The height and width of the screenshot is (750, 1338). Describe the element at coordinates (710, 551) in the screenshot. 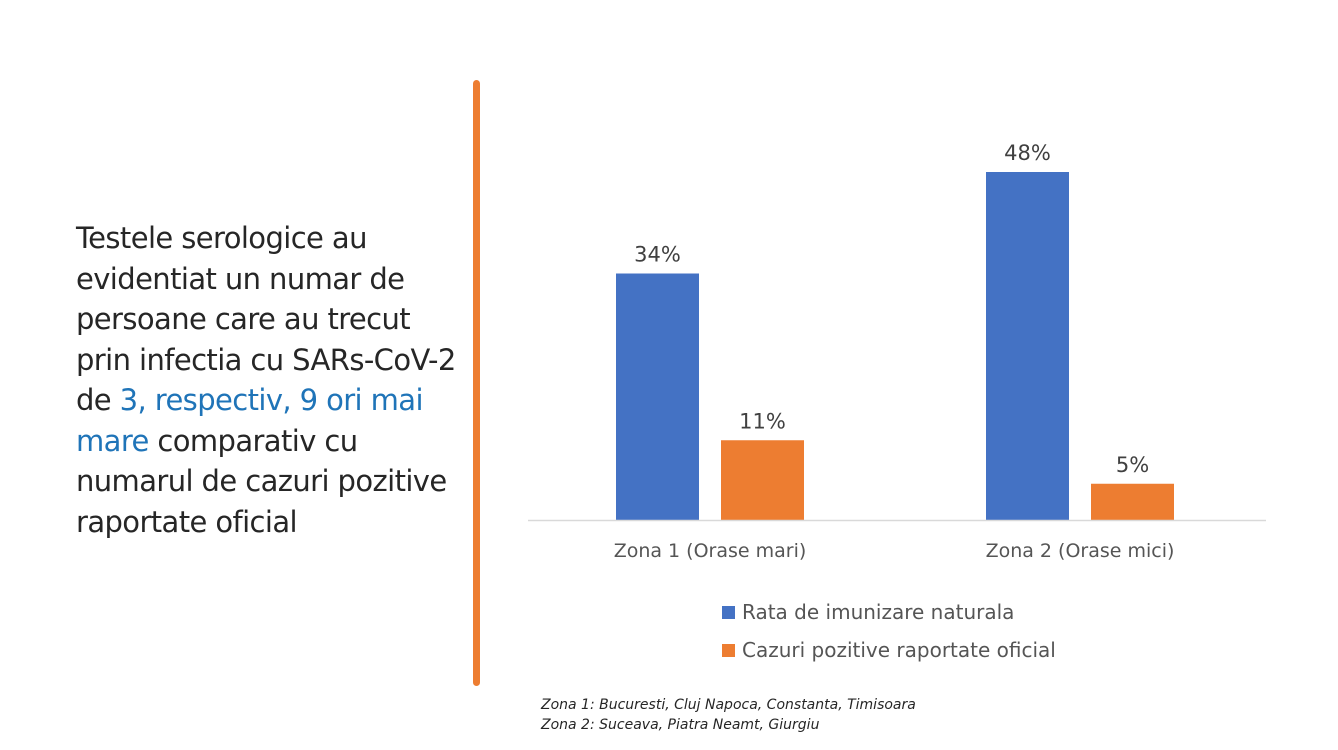

I see `category-label-0: Zona 1 (Orase mari)` at that location.